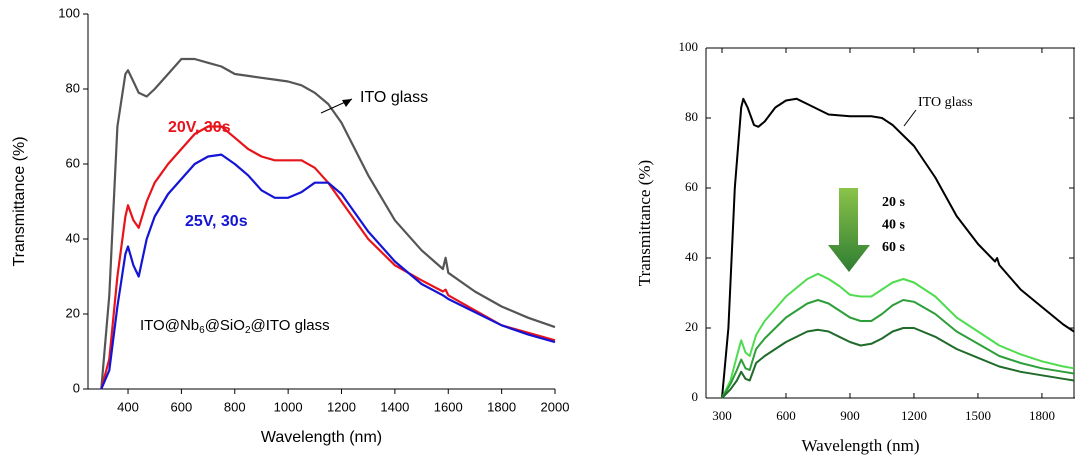  I want to click on label-part: @SiO, so click(225, 325).